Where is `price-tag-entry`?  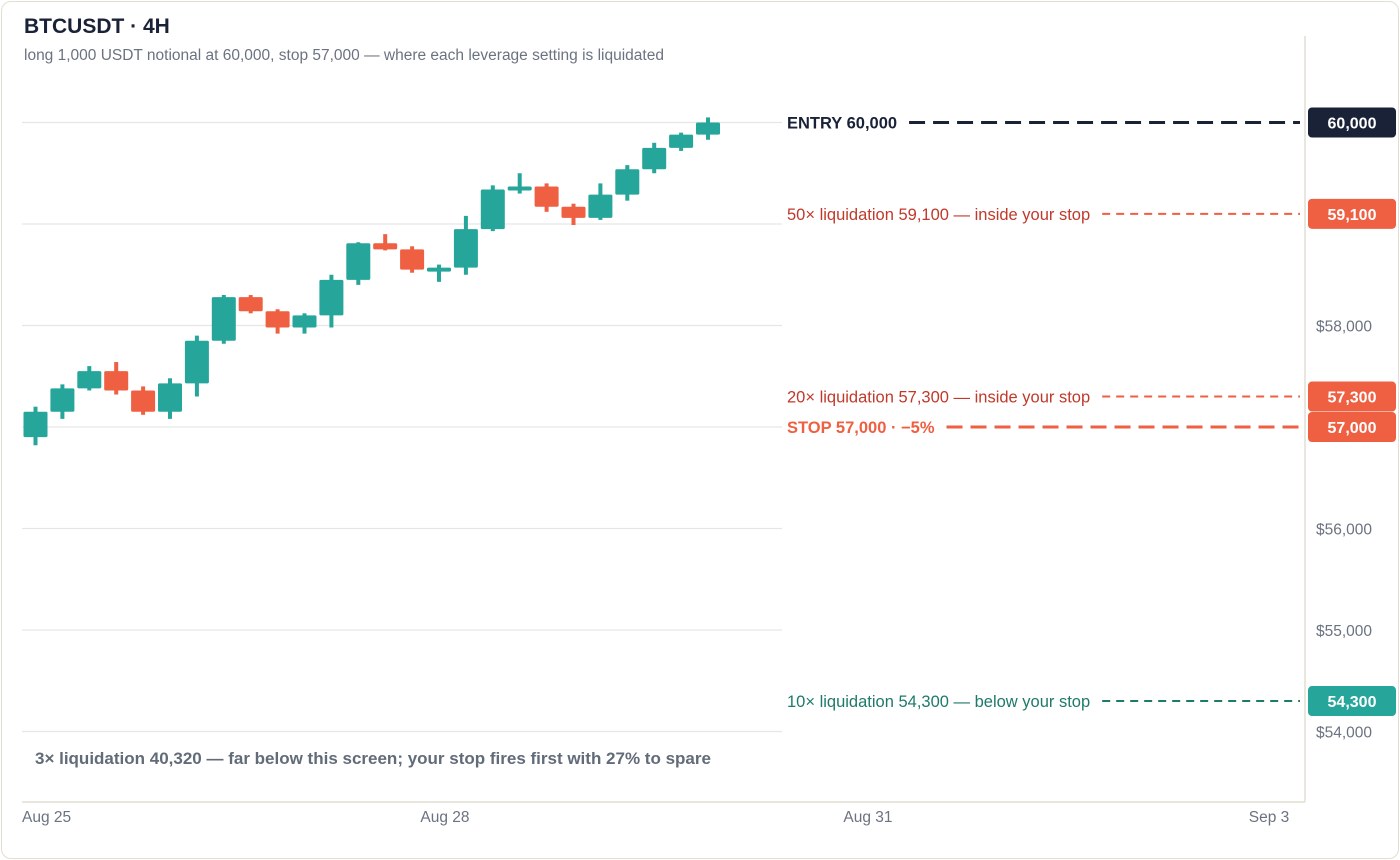 price-tag-entry is located at coordinates (1352, 122).